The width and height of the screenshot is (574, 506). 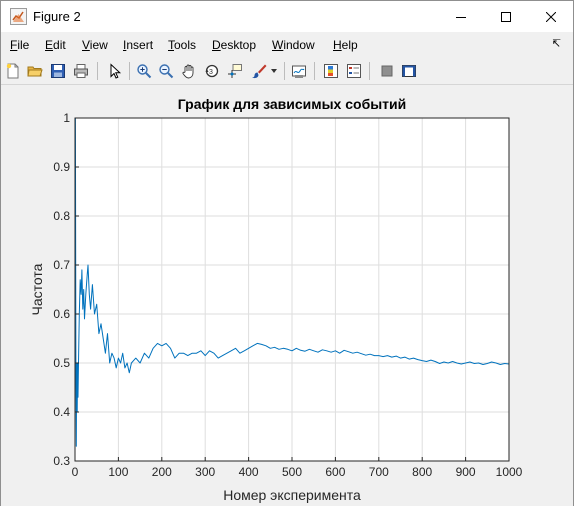 What do you see at coordinates (58, 71) in the screenshot?
I see `save-icon` at bounding box center [58, 71].